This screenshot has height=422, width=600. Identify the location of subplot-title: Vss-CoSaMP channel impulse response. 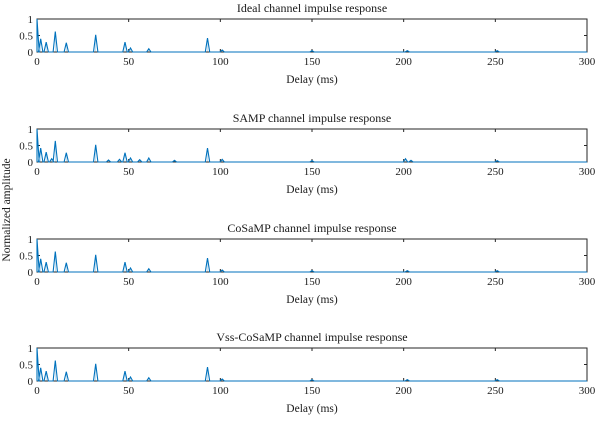
(311, 337).